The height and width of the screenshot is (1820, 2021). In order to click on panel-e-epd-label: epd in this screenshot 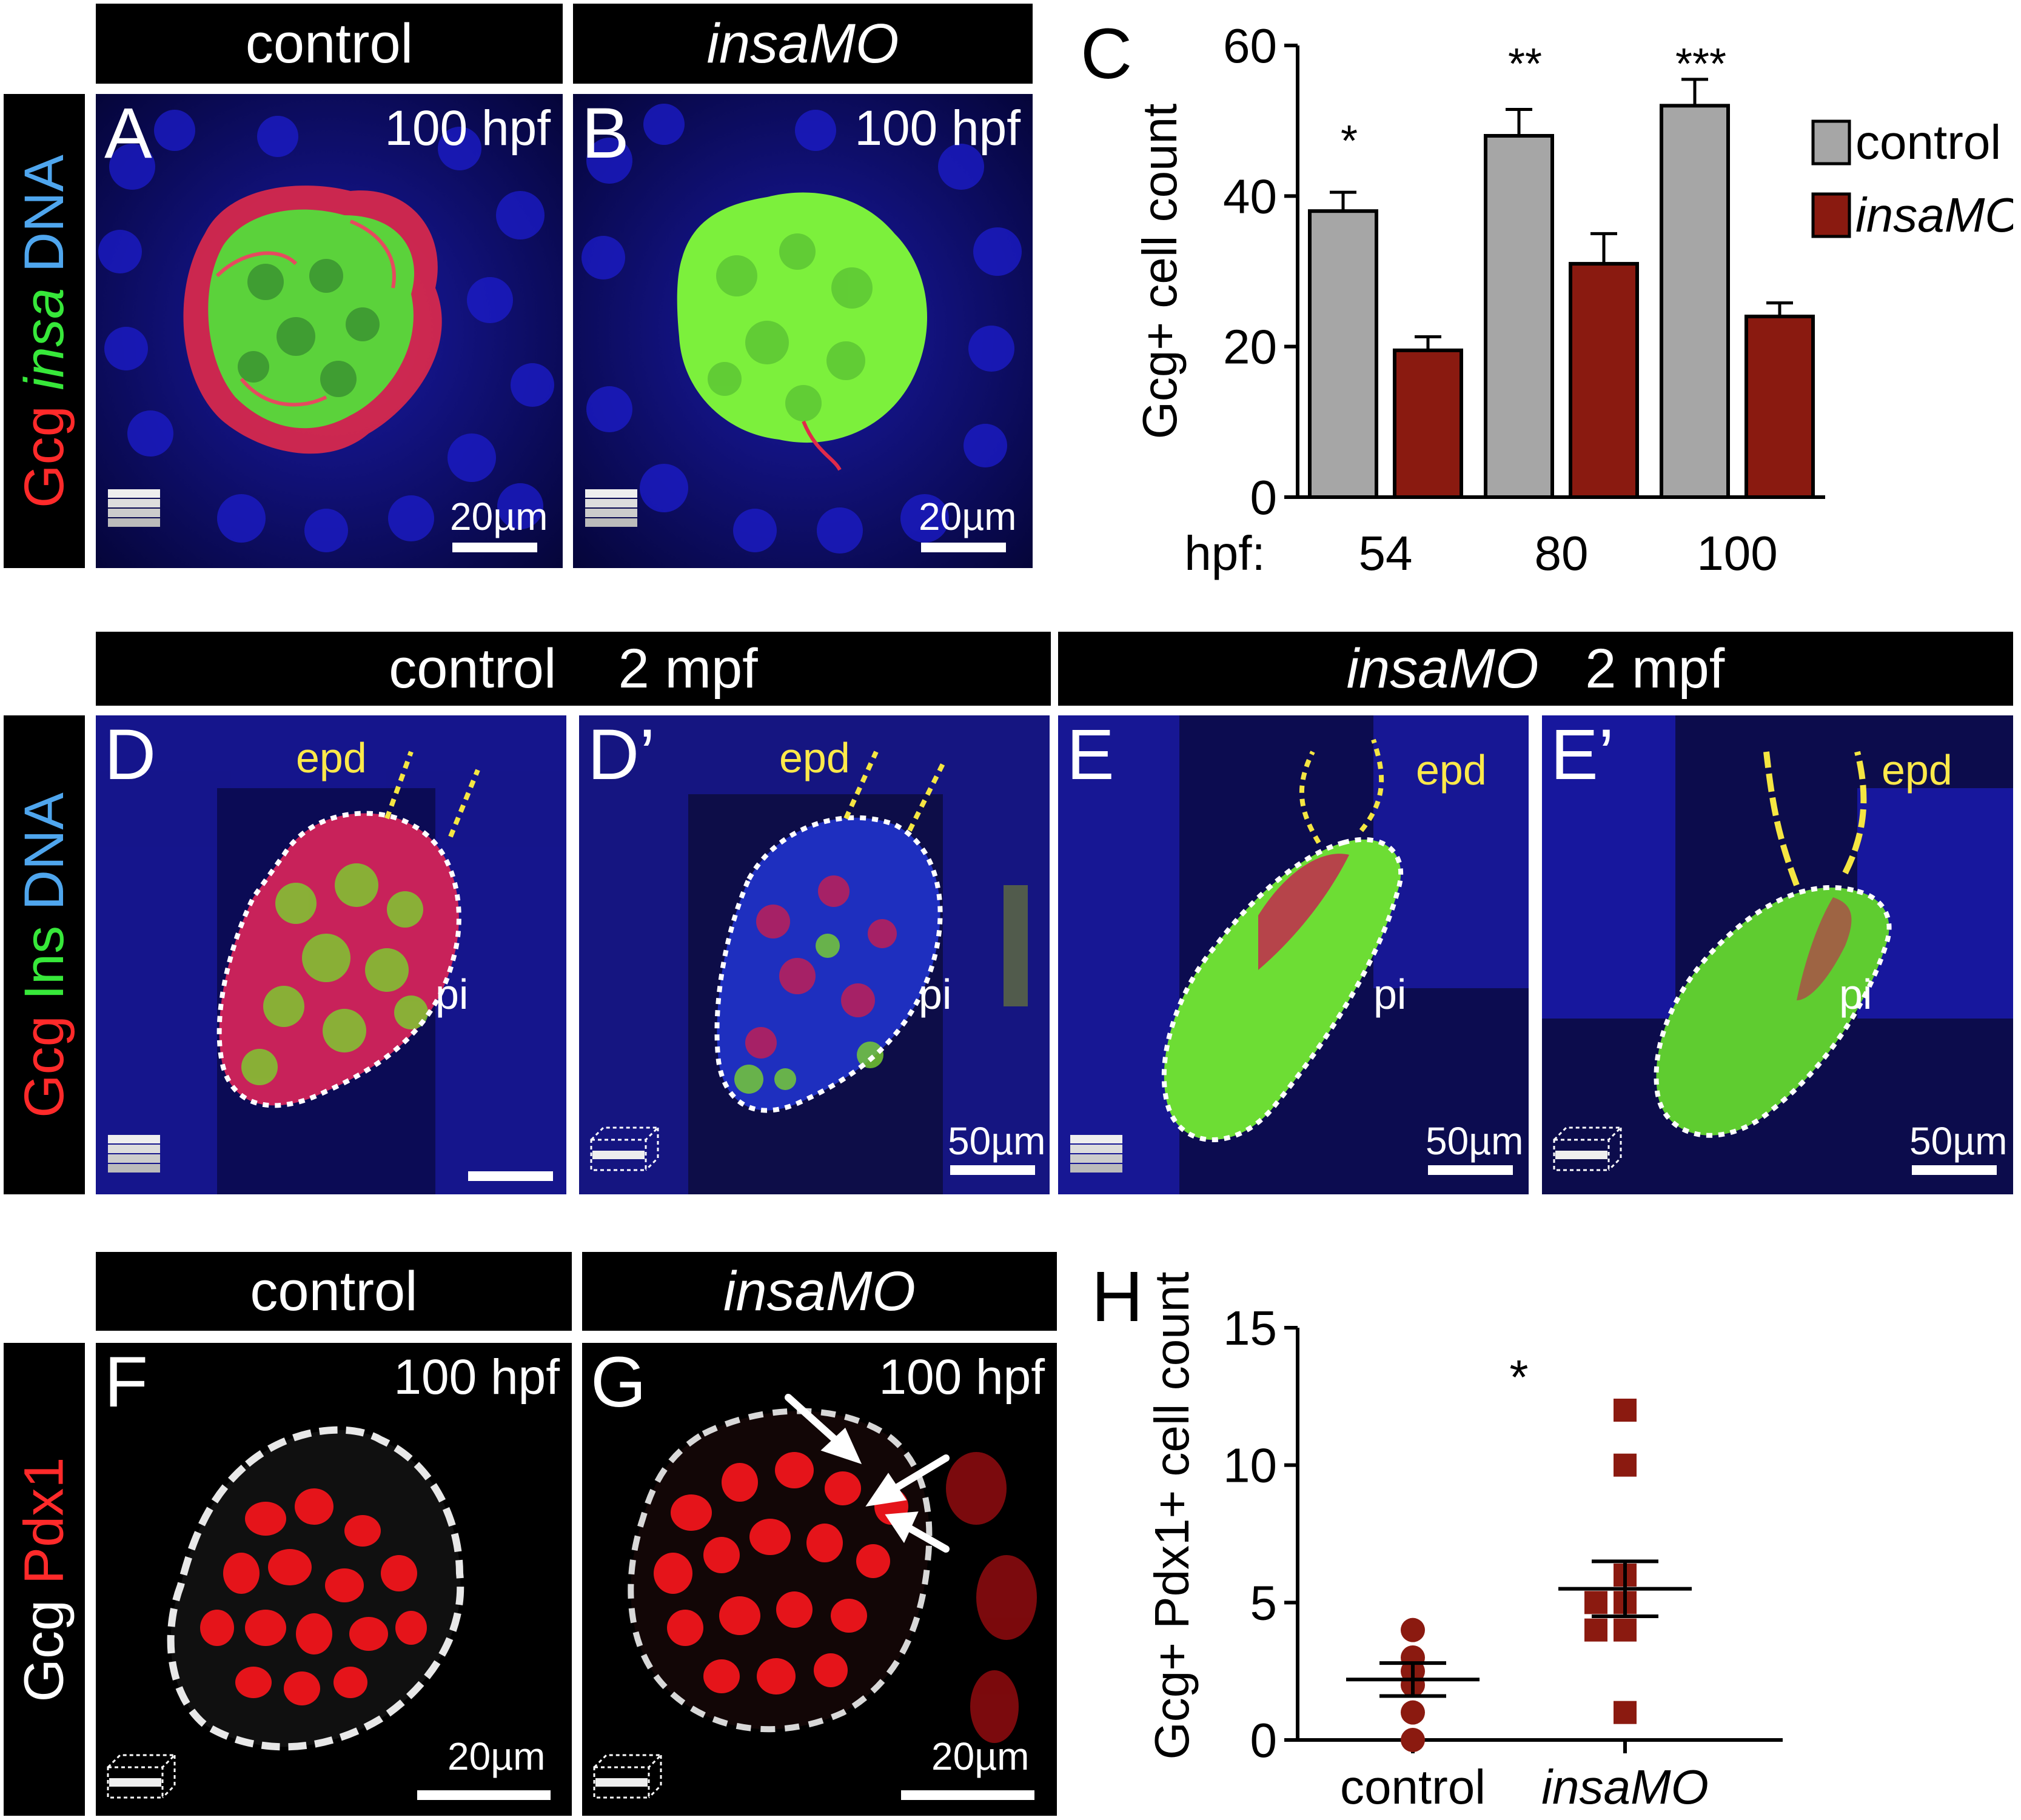, I will do `click(1451, 770)`.